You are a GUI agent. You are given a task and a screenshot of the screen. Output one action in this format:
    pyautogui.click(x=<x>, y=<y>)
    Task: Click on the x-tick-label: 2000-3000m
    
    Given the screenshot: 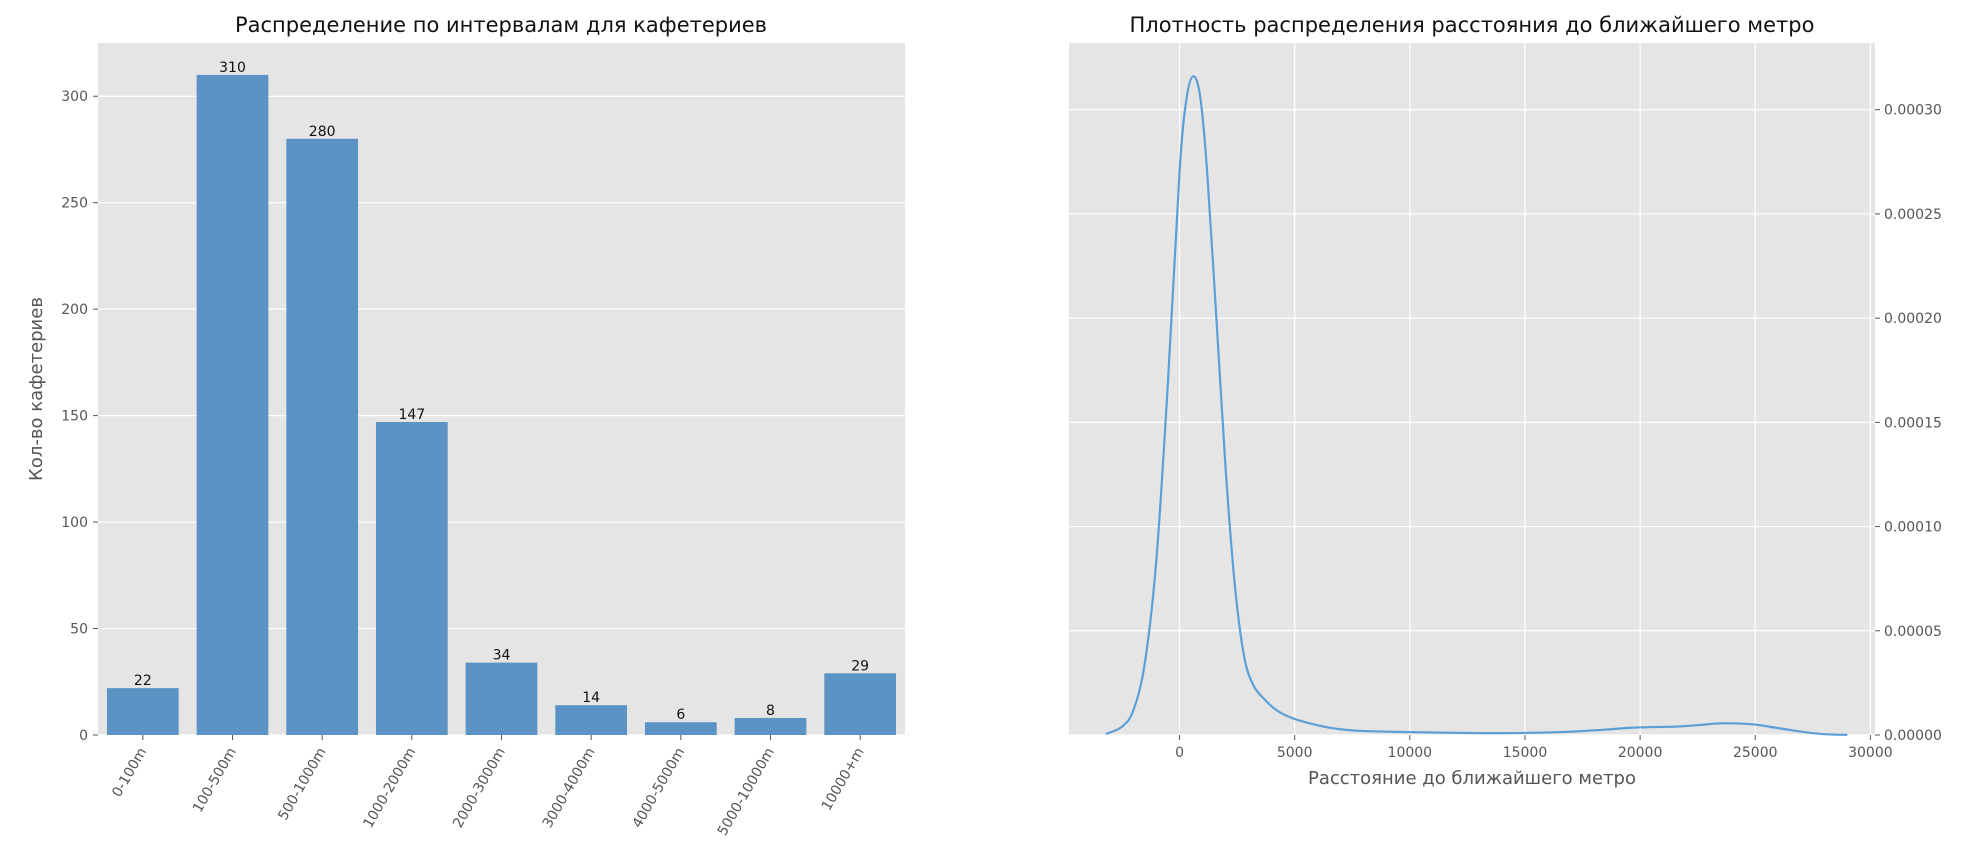 What is the action you would take?
    pyautogui.click(x=479, y=788)
    